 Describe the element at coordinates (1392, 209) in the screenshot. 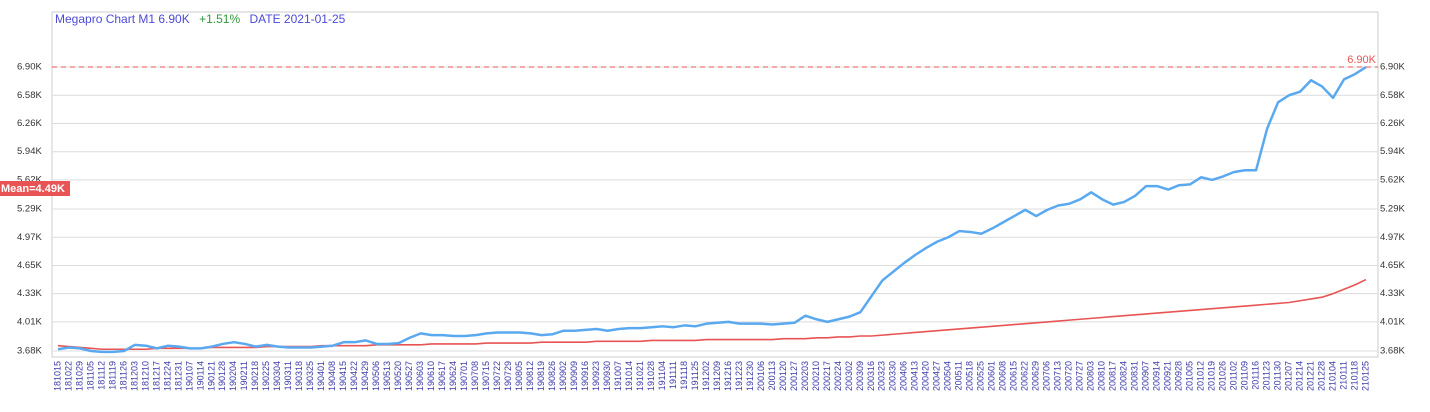

I see `y2-tick-label: 5.29K` at that location.